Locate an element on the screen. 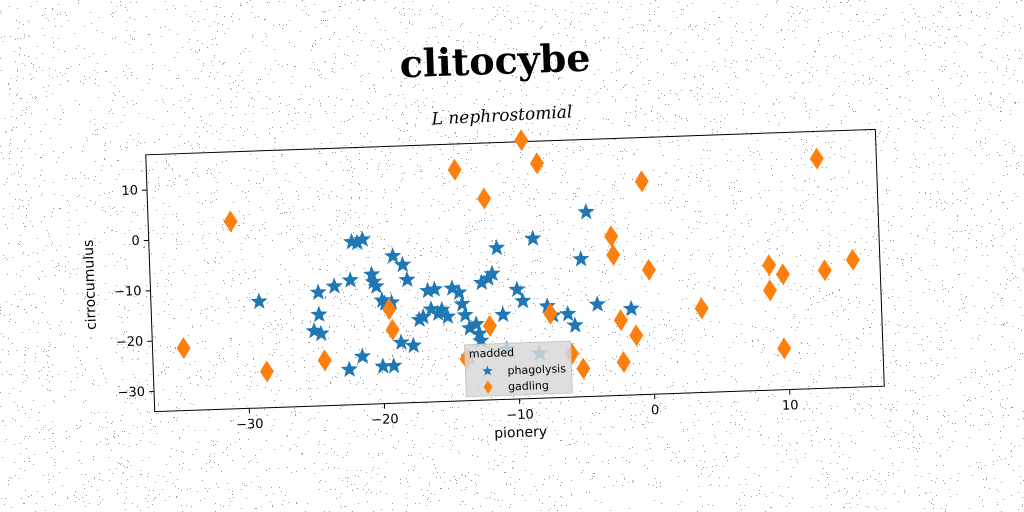 Image resolution: width=1024 pixels, height=512 pixels. legend-title: madded is located at coordinates (492, 353).